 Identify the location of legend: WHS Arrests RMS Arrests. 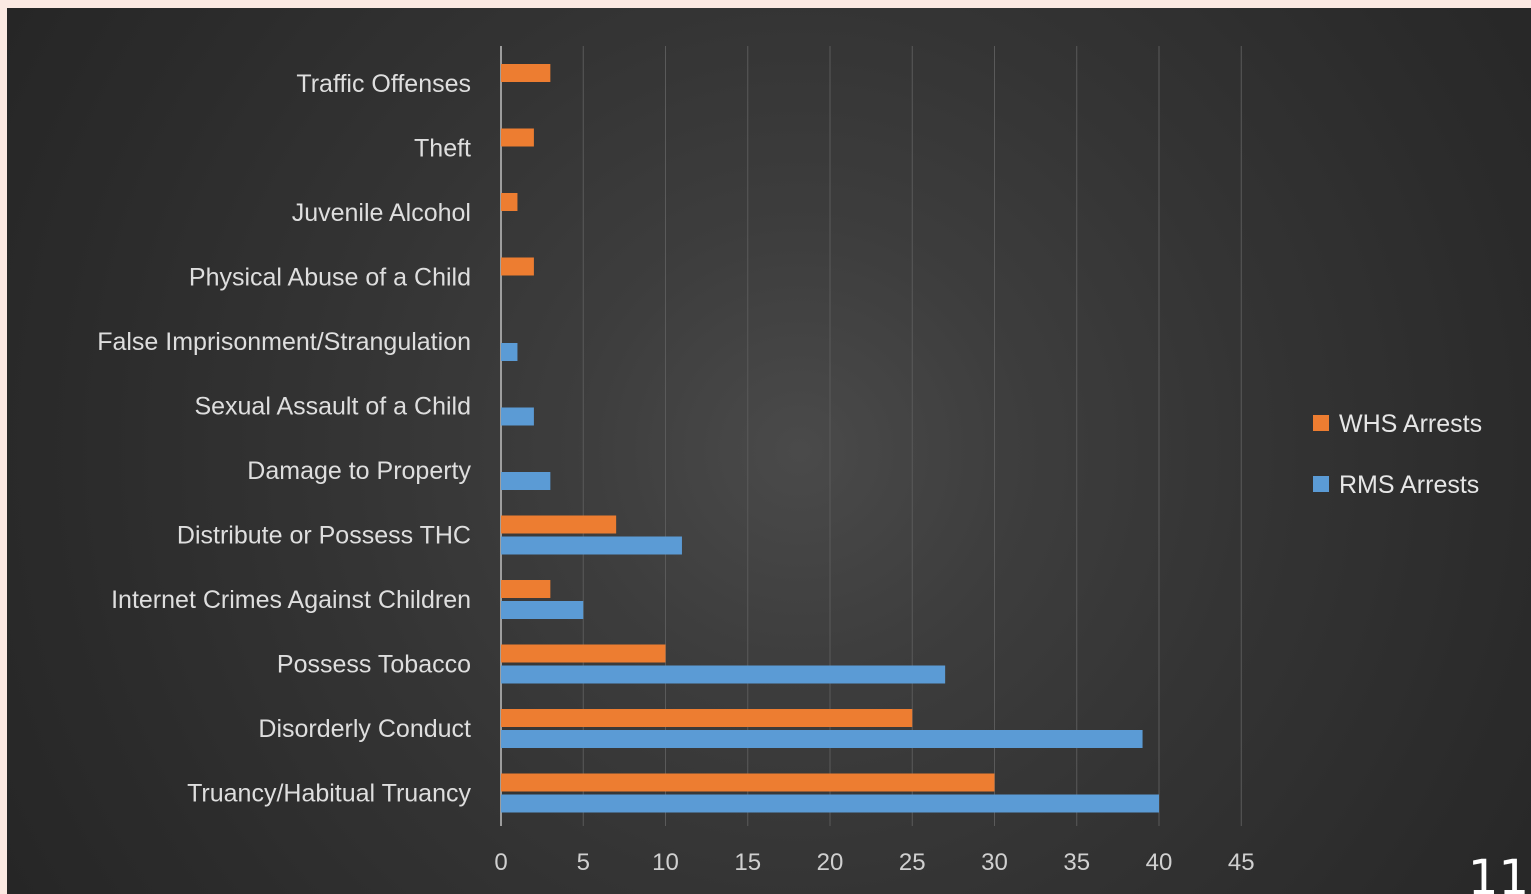
(1397, 454).